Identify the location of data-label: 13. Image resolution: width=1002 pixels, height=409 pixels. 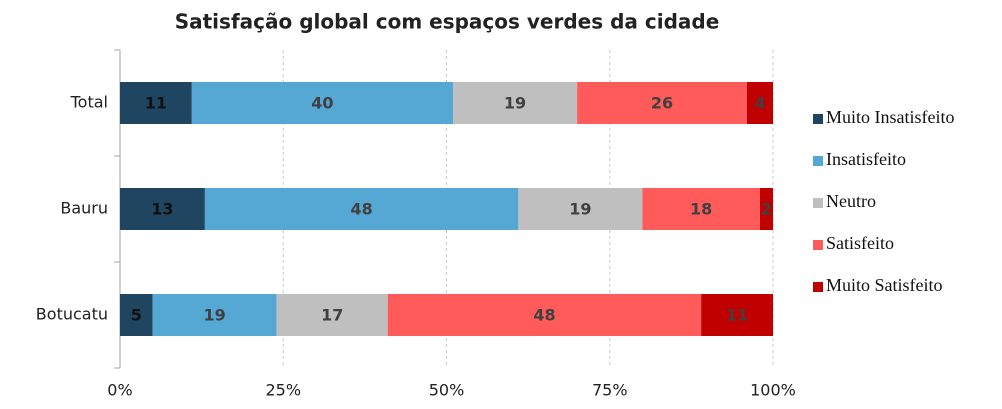
(162, 209).